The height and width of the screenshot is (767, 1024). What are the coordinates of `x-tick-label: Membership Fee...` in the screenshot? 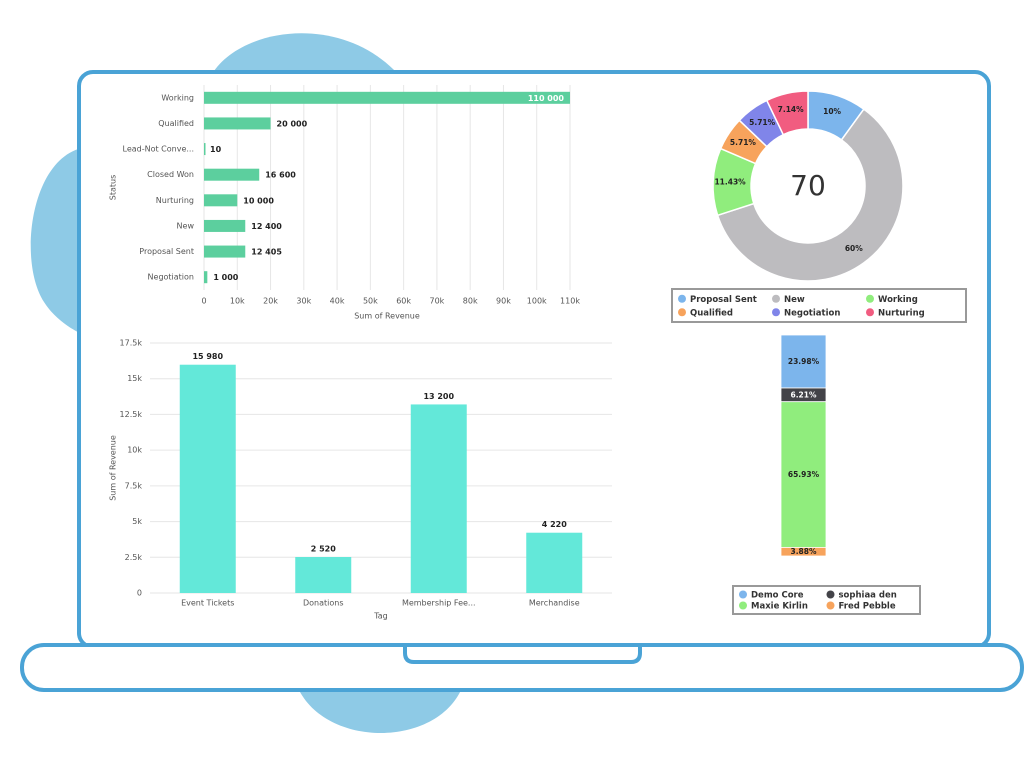 It's located at (439, 603).